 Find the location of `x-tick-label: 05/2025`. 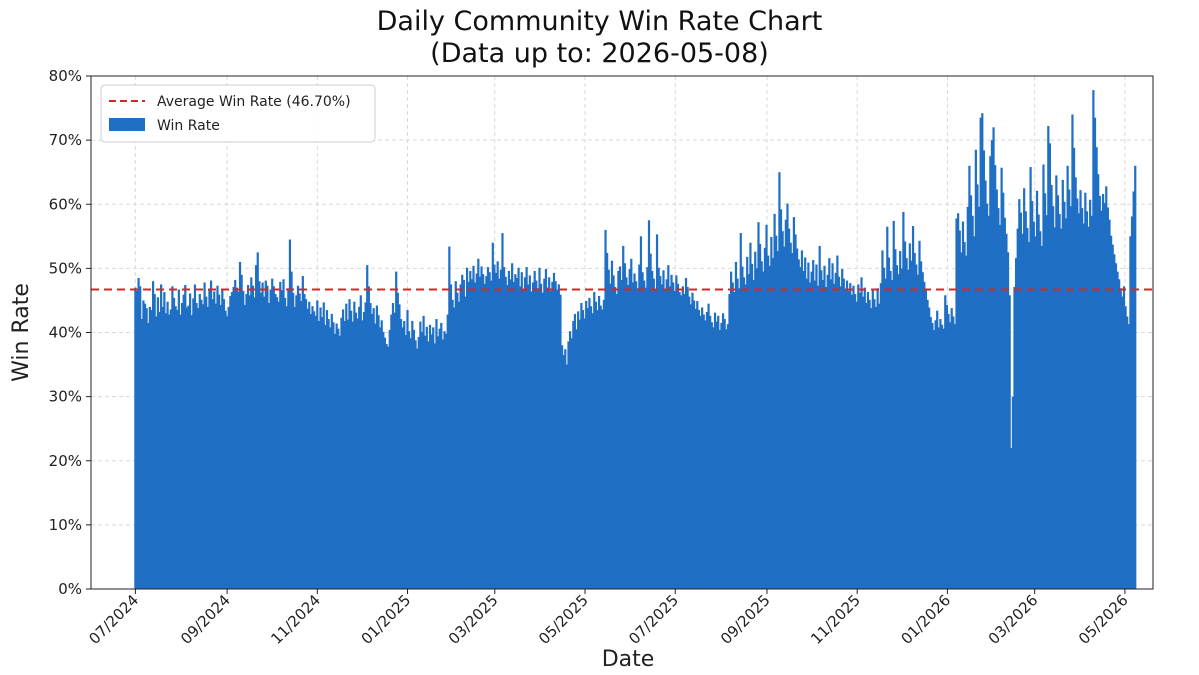

x-tick-label: 05/2025 is located at coordinates (563, 619).